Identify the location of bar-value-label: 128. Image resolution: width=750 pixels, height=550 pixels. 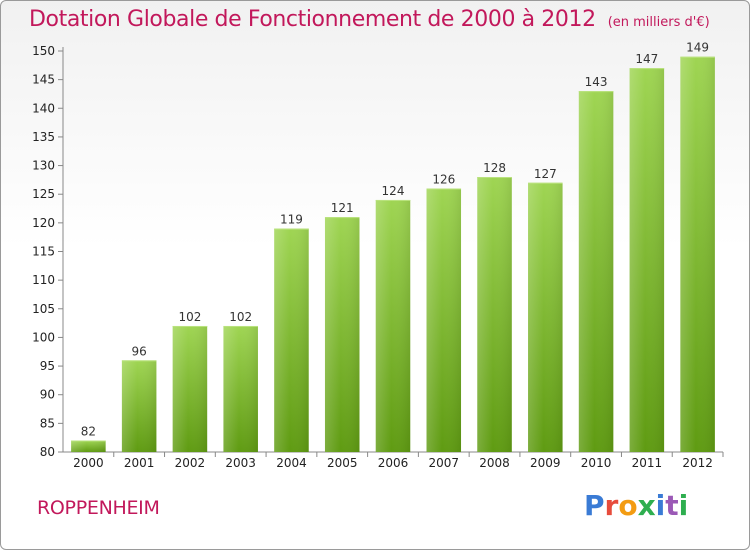
(494, 168).